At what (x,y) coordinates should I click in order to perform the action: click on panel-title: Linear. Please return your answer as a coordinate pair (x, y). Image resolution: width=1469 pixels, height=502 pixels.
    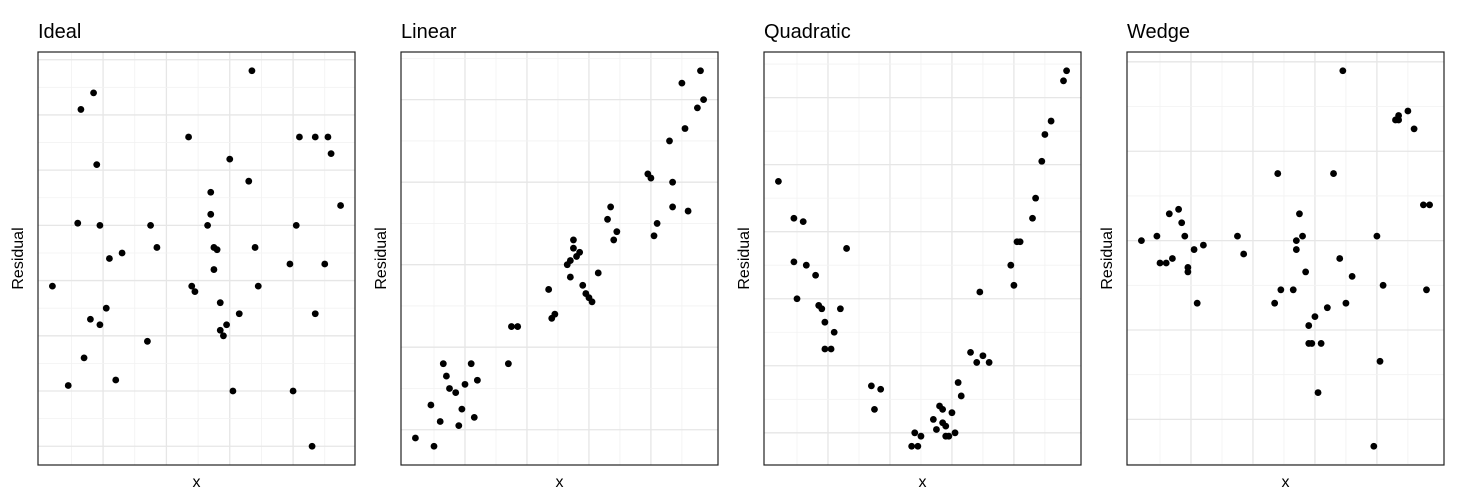
    Looking at the image, I should click on (429, 32).